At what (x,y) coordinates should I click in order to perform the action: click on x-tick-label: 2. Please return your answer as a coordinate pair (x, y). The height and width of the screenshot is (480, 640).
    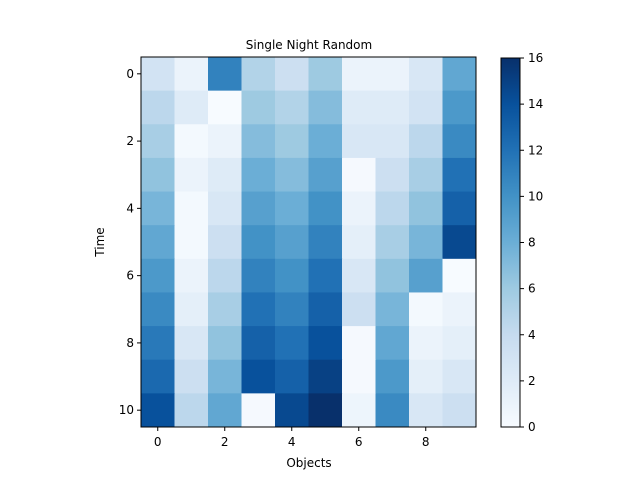
    Looking at the image, I should click on (225, 442).